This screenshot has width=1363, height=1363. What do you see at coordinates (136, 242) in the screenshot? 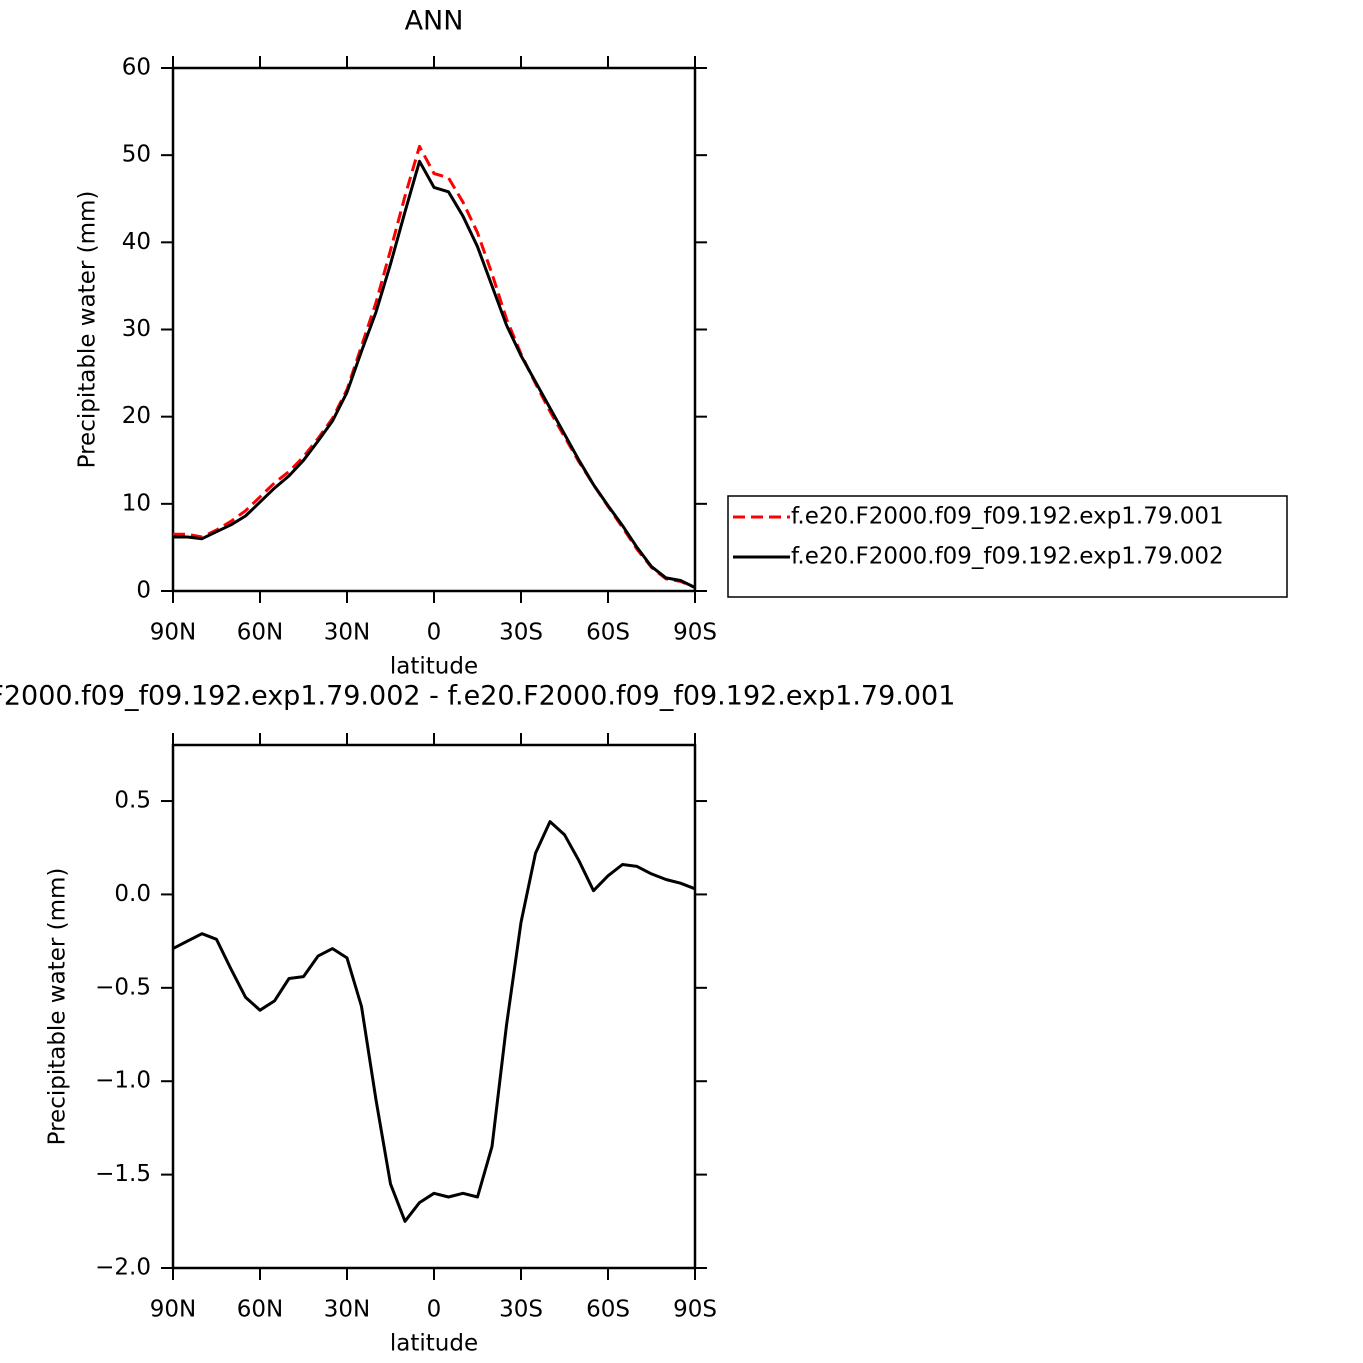
I see `y-tick-label: 40` at bounding box center [136, 242].